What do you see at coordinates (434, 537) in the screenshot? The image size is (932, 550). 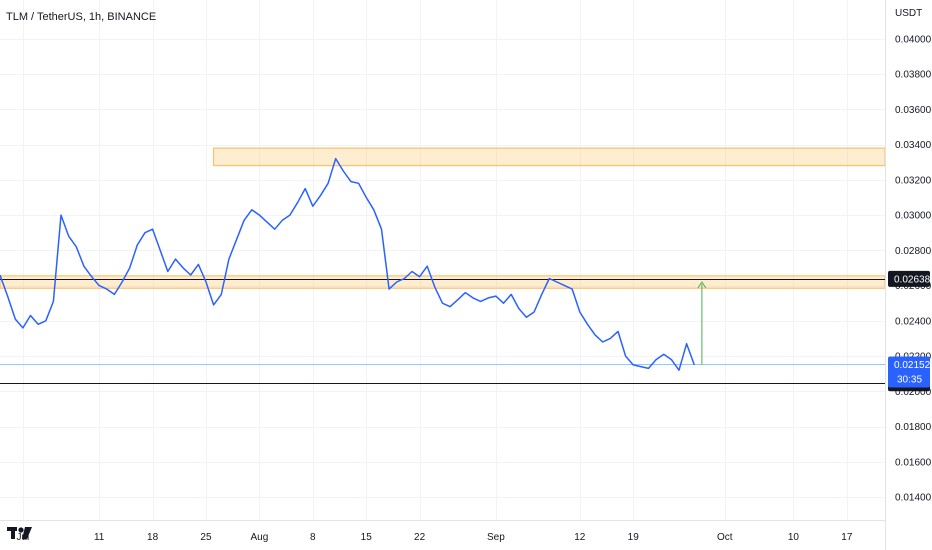 I see `x-axis-ticks: Jul111825Aug81522Sep1219Oct1017` at bounding box center [434, 537].